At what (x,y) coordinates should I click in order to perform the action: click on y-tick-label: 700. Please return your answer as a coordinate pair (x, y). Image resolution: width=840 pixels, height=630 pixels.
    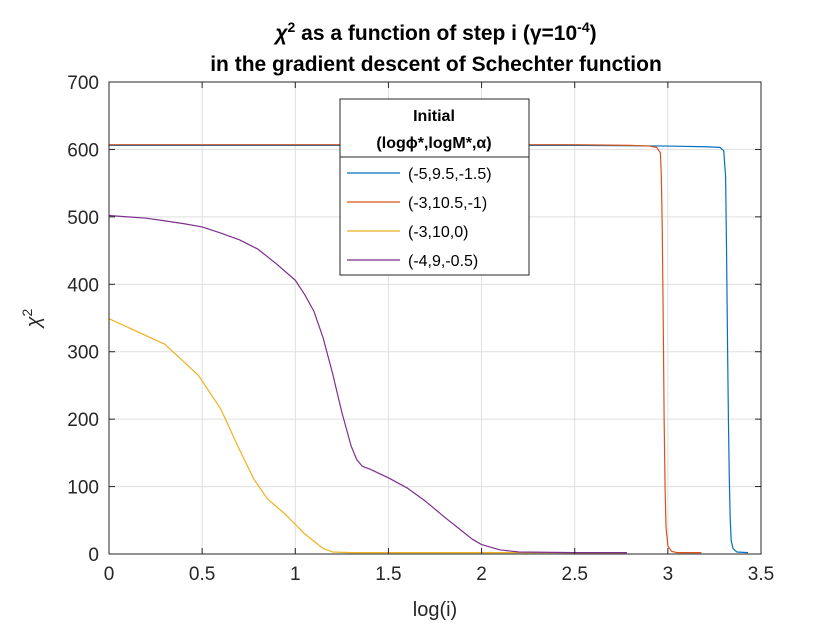
    Looking at the image, I should click on (83, 83).